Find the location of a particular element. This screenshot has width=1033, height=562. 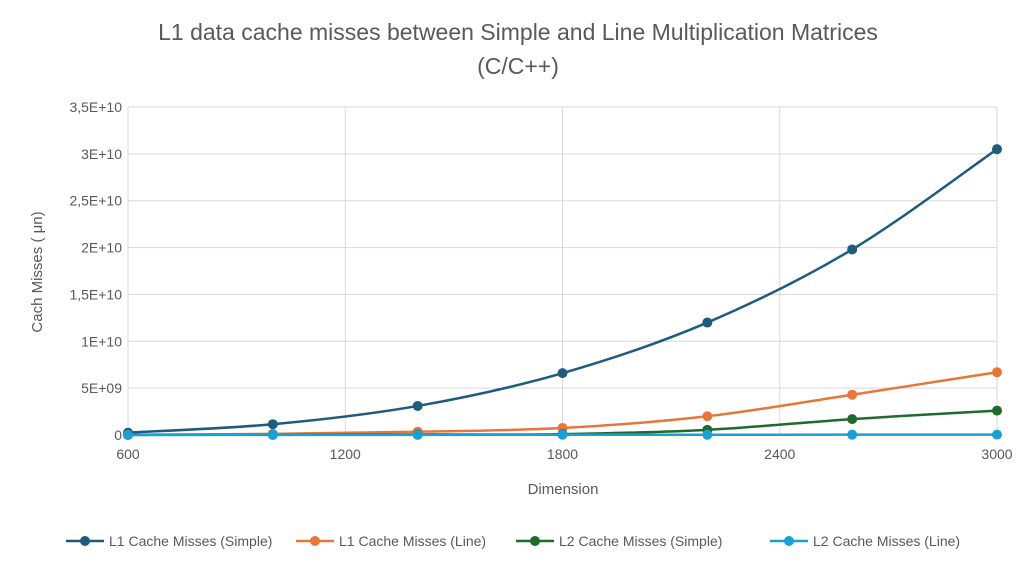

y-tick-label: 1,5E+10 is located at coordinates (95, 294).